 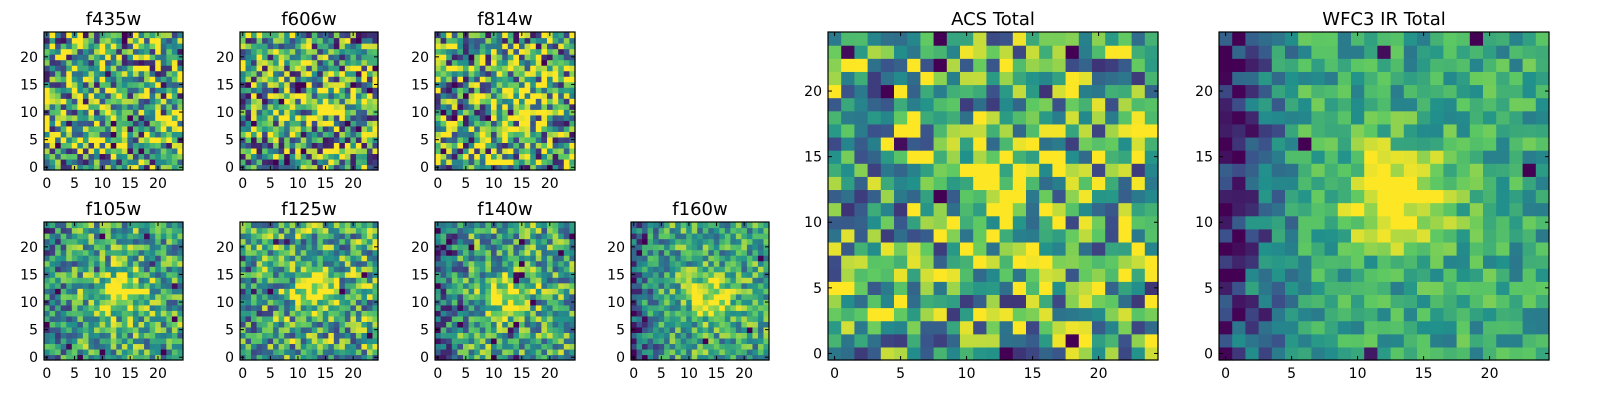 What do you see at coordinates (33, 168) in the screenshot?
I see `y-tick-label: 0` at bounding box center [33, 168].